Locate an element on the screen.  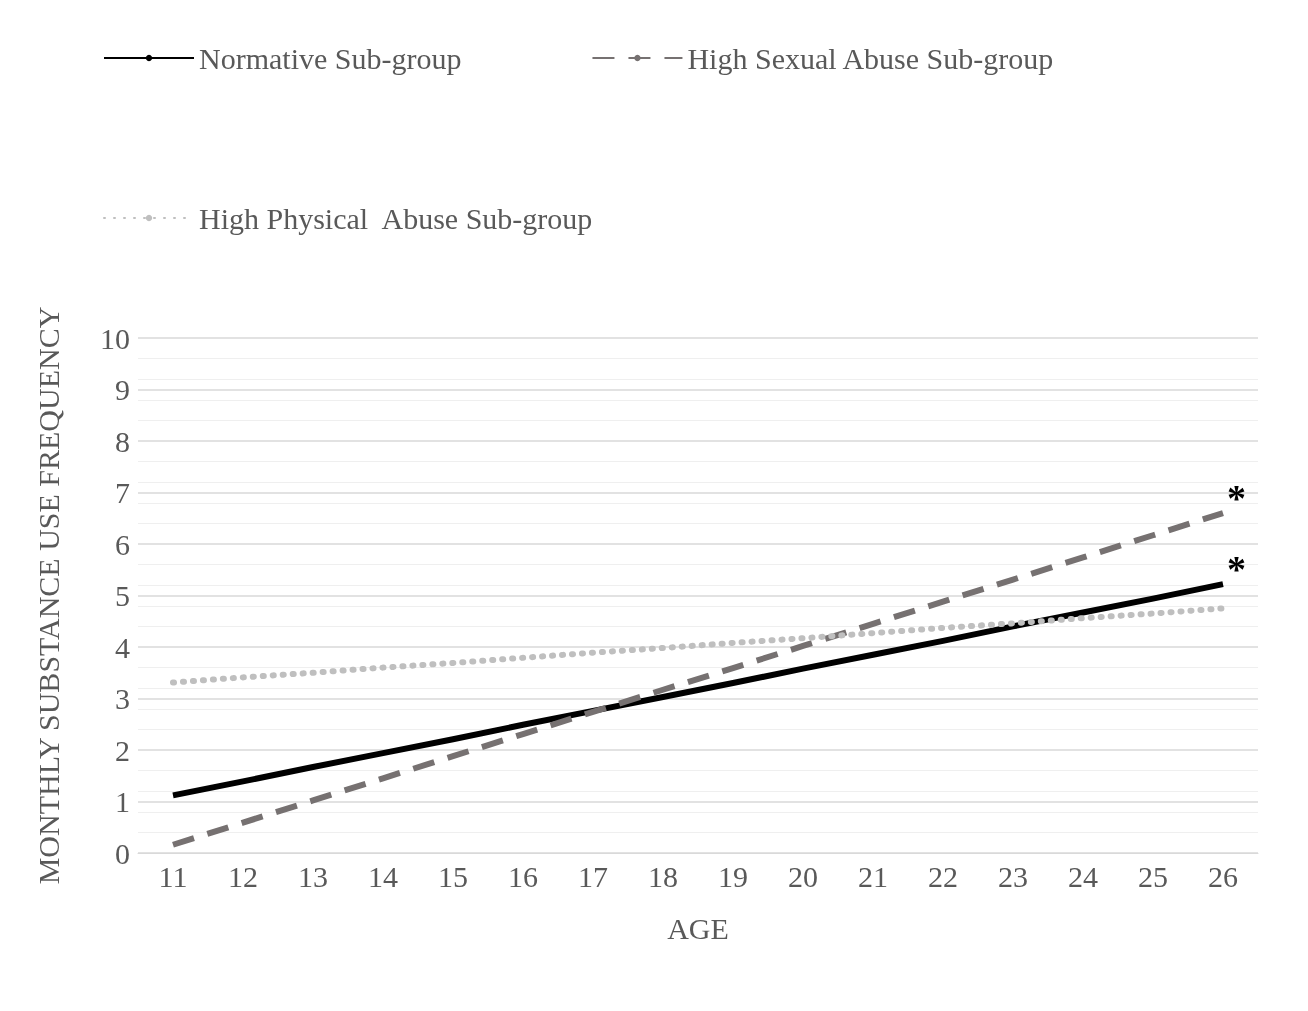
x-tick-label: 26 is located at coordinates (1223, 876).